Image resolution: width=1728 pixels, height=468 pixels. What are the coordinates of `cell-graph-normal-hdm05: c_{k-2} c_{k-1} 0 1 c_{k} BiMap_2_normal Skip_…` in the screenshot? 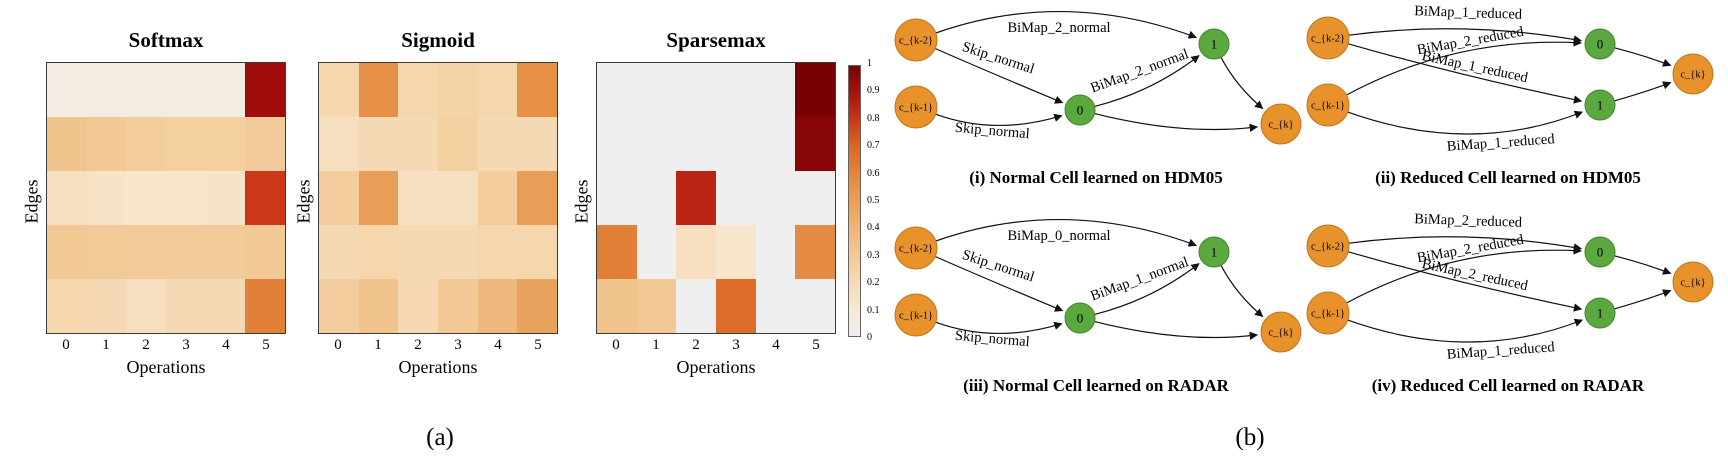 It's located at (1096, 96).